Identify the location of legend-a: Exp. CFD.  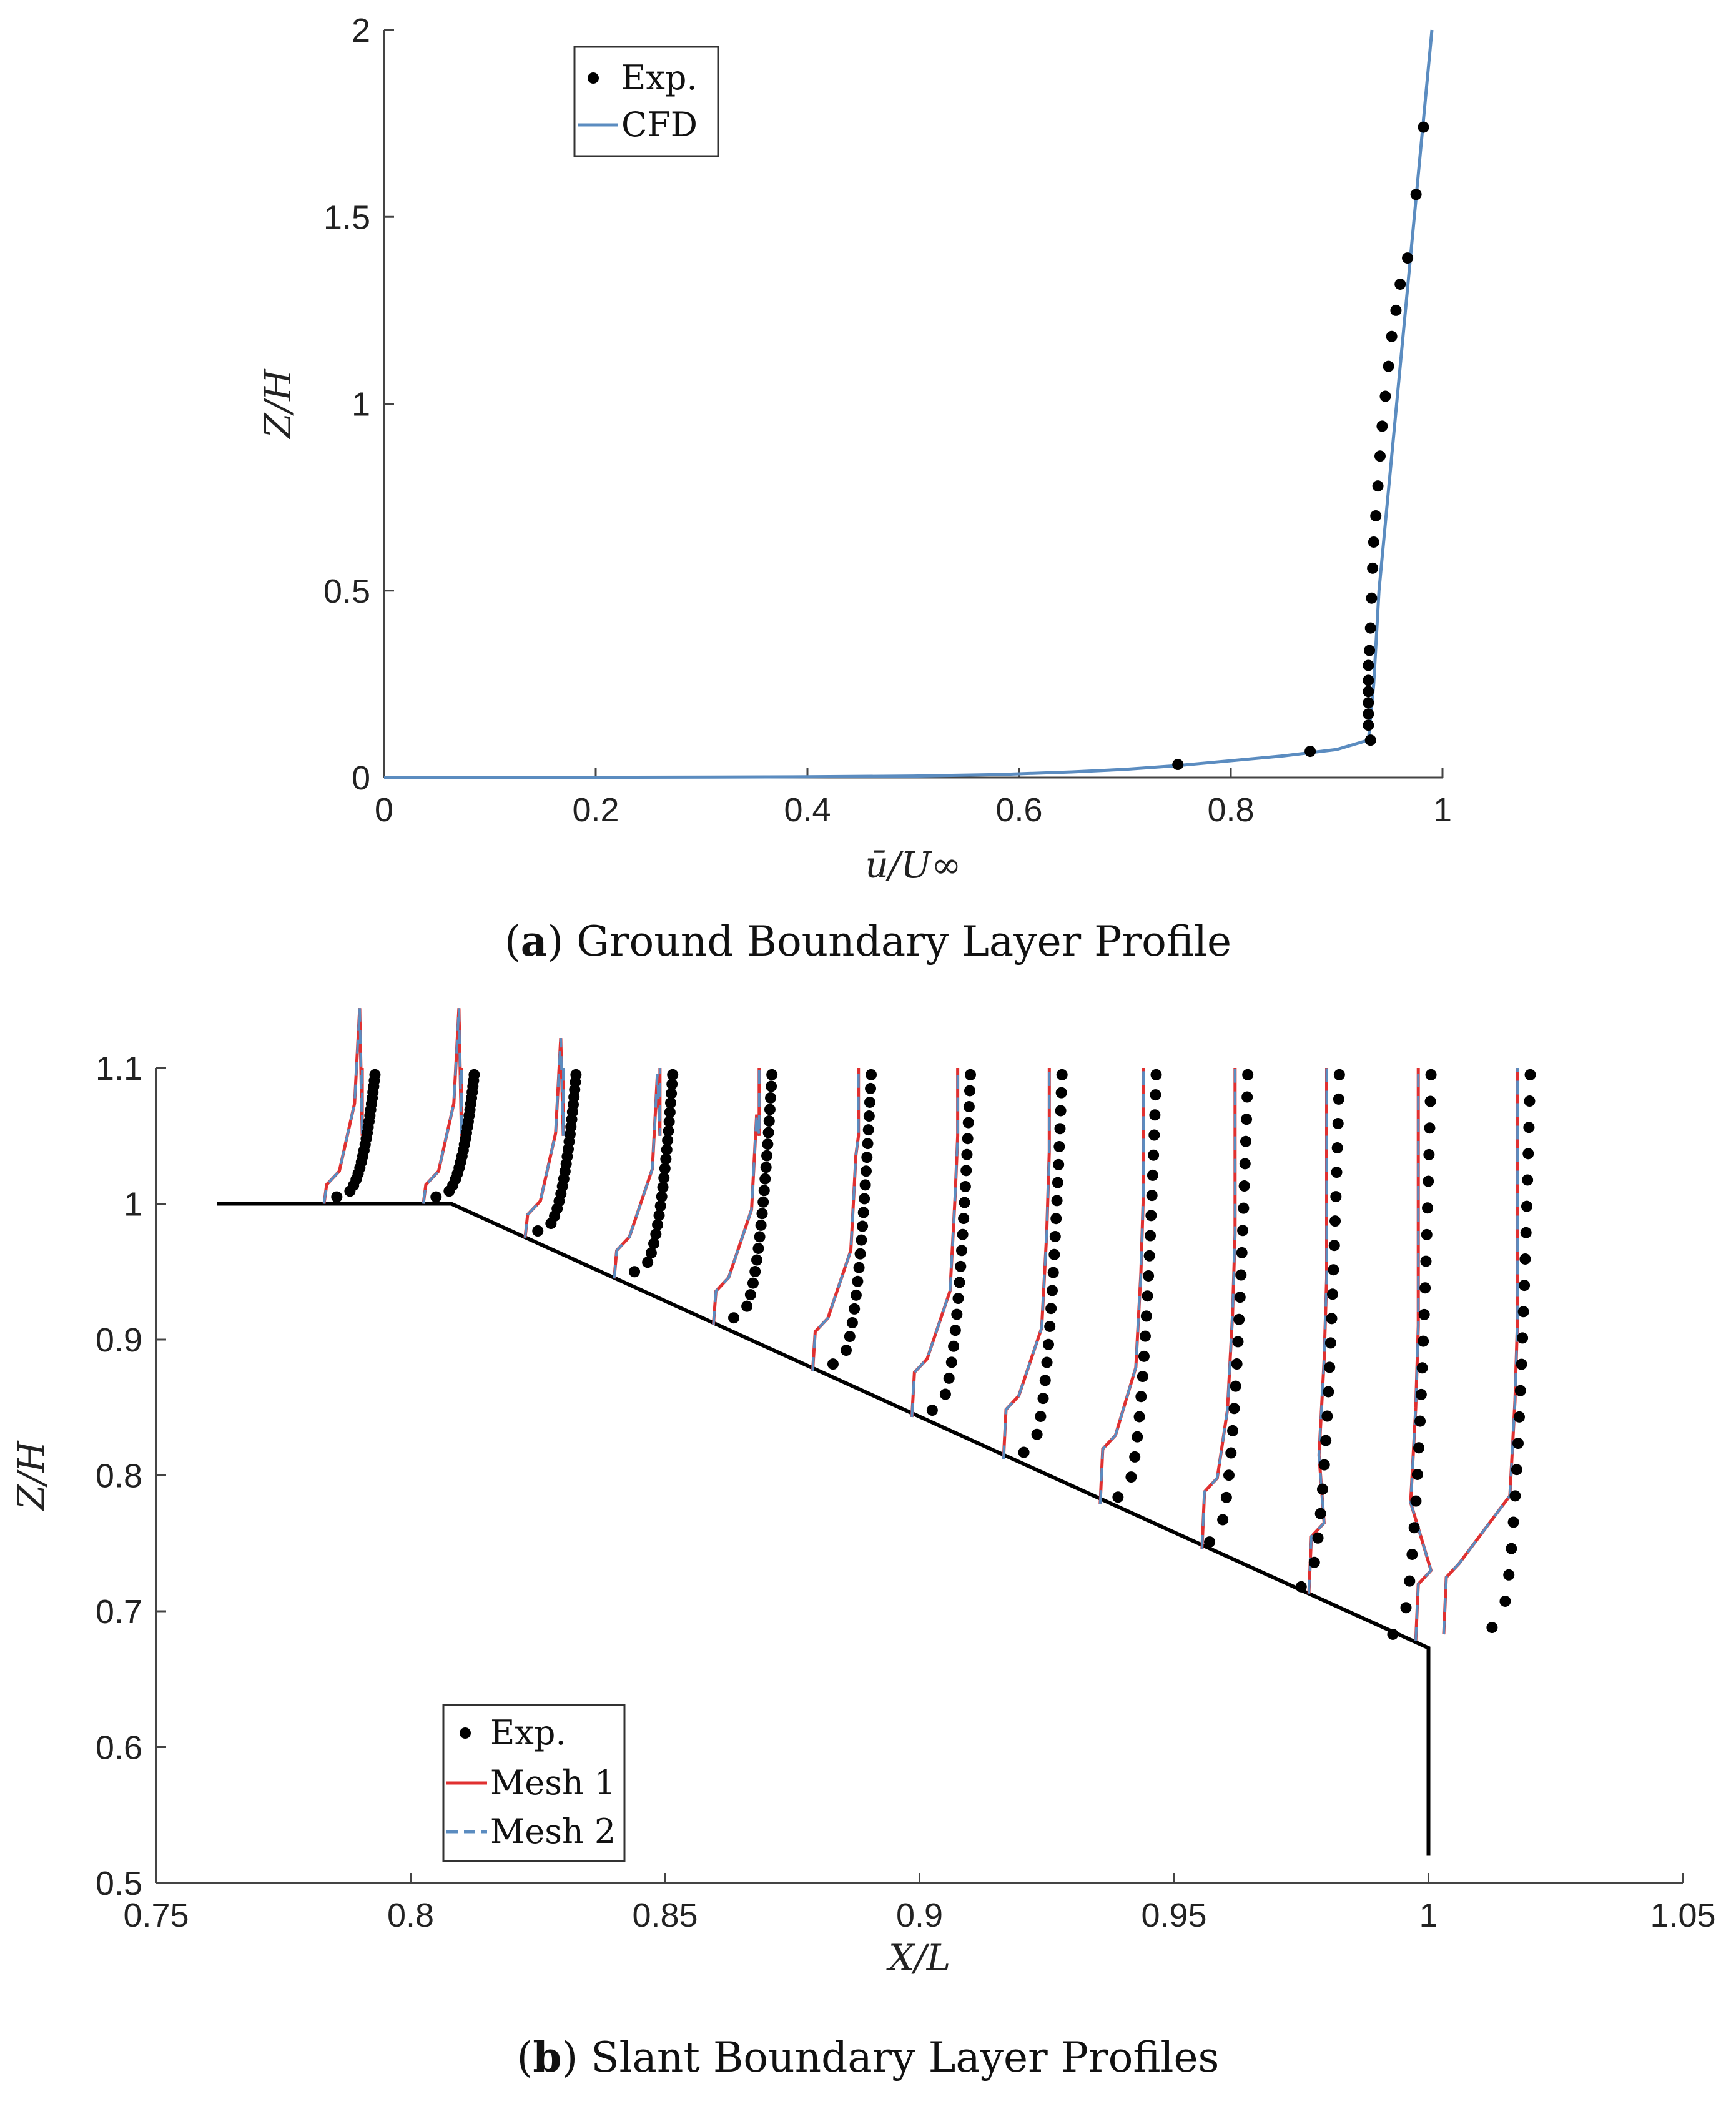
(646, 102).